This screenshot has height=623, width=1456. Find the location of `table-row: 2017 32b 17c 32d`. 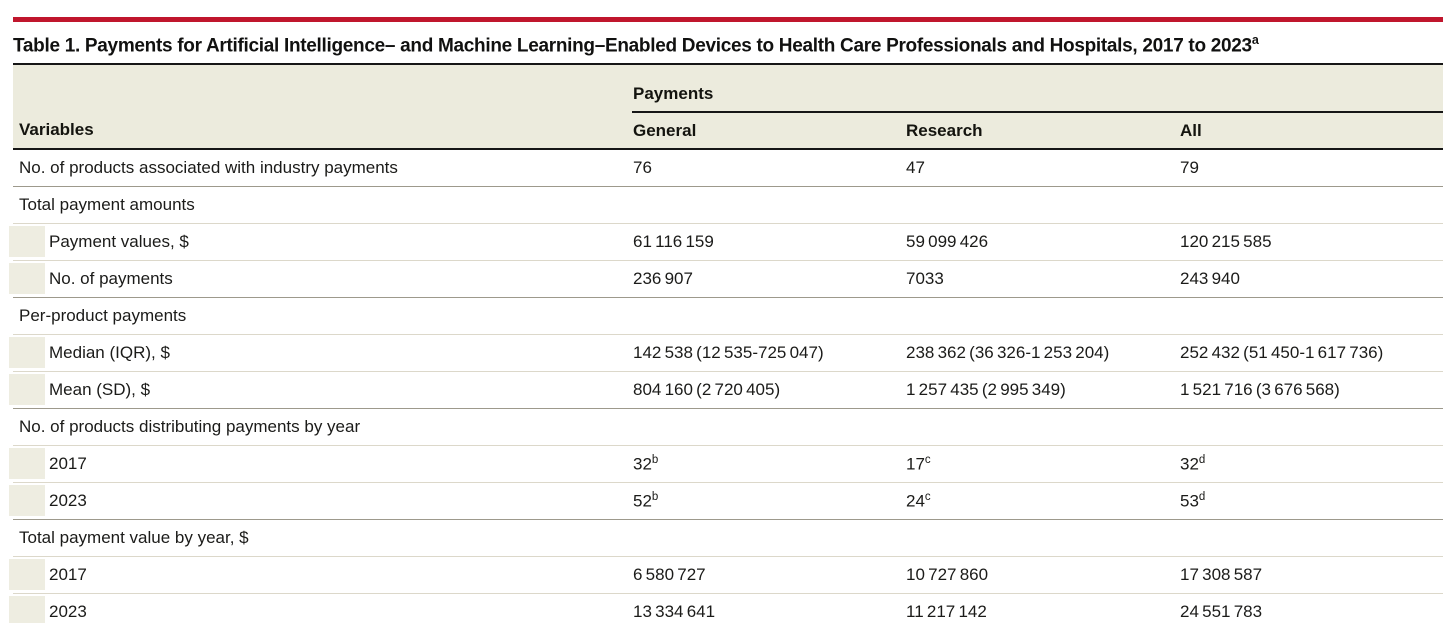

table-row: 2017 32b 17c 32d is located at coordinates (726, 464).